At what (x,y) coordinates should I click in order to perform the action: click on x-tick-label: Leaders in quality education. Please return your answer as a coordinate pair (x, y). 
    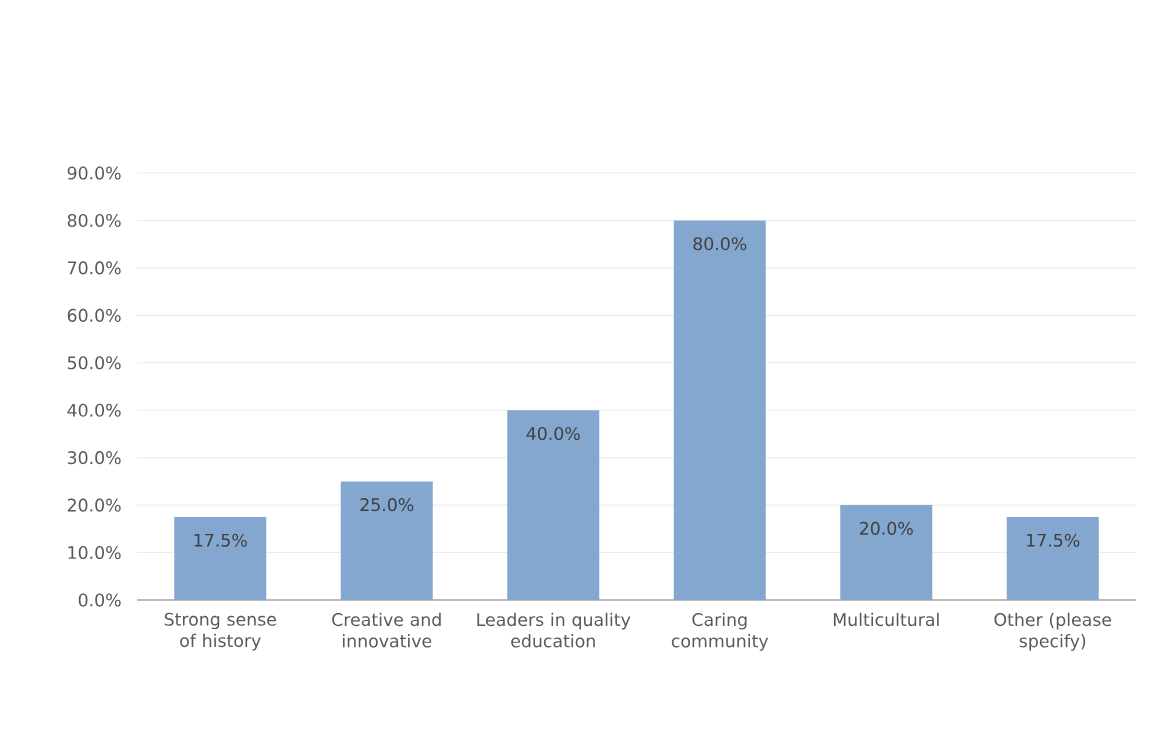
    Looking at the image, I should click on (554, 630).